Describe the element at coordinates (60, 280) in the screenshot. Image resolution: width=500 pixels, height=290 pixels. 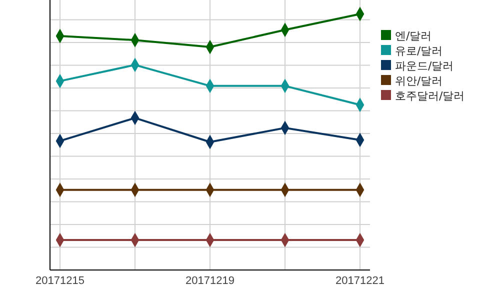
I see `x-tick-label: 20171215` at that location.